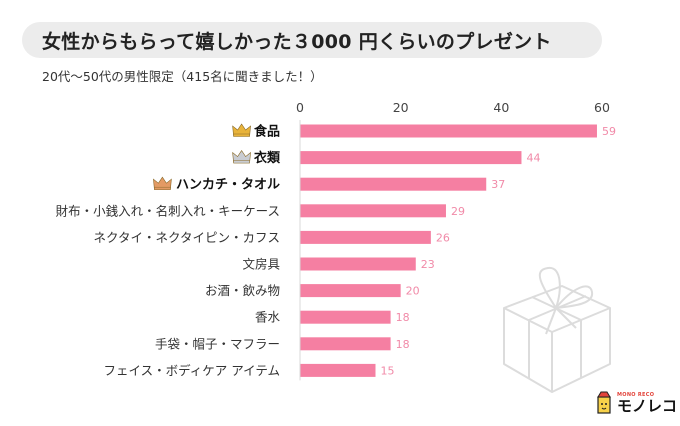 Image resolution: width=680 pixels, height=426 pixels. What do you see at coordinates (609, 131) in the screenshot?
I see `value-label: 59` at bounding box center [609, 131].